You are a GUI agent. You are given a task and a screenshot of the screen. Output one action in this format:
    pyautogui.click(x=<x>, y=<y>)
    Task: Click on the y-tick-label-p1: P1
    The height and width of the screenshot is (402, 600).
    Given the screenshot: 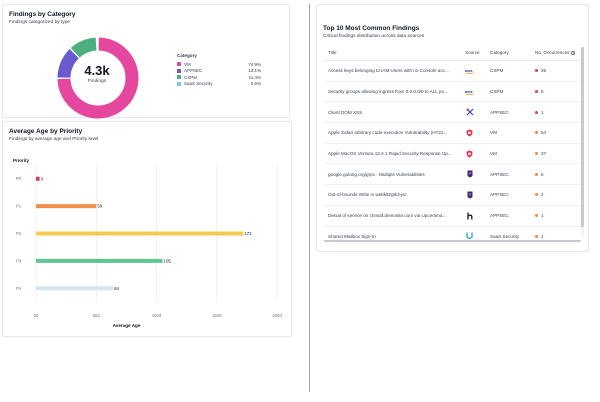 What is the action you would take?
    pyautogui.click(x=19, y=206)
    